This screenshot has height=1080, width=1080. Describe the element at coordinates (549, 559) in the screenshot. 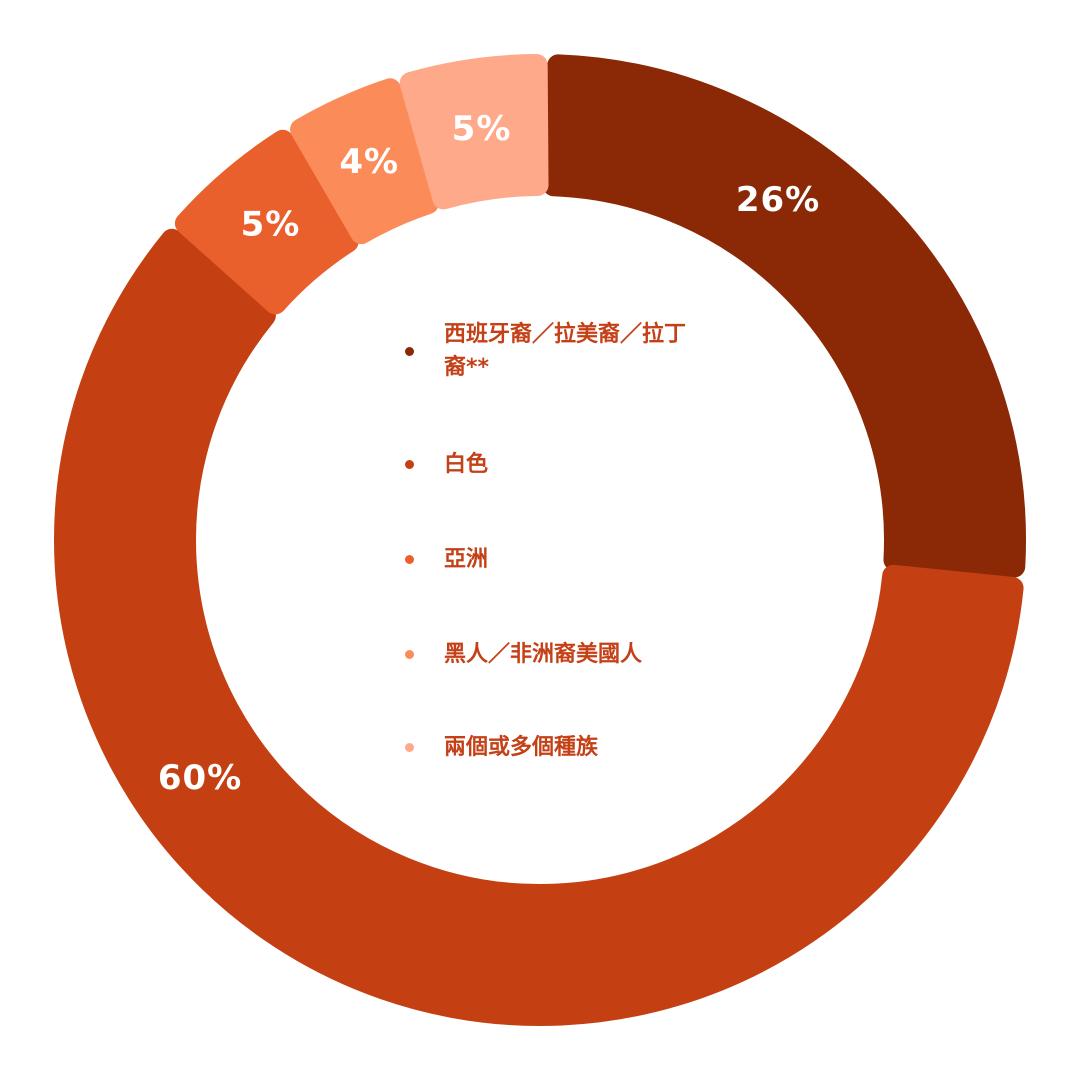

I see `legend-item-asian: 亞洲` at that location.